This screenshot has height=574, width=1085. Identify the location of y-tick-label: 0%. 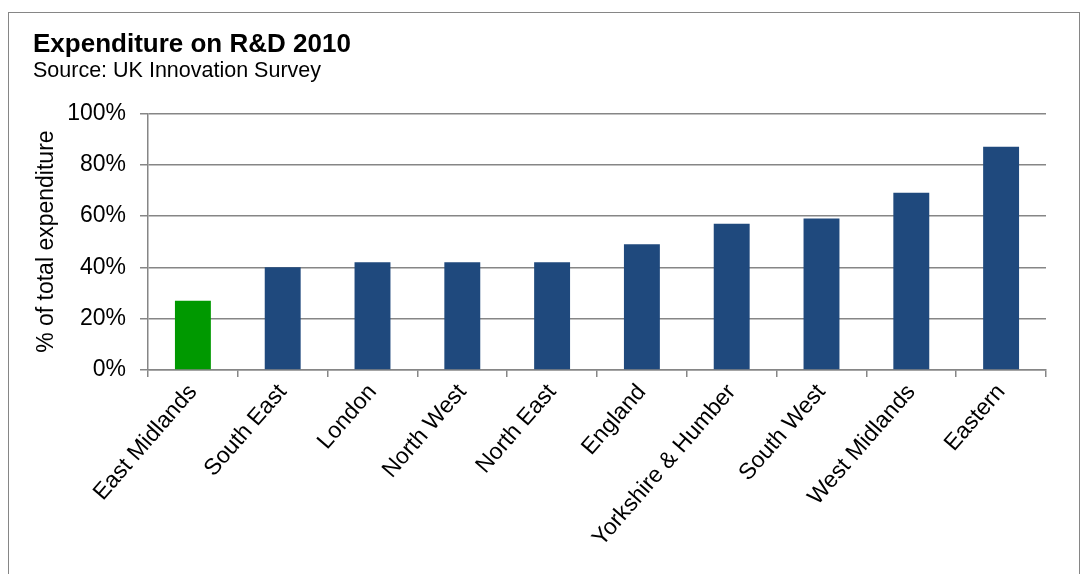
(109, 368).